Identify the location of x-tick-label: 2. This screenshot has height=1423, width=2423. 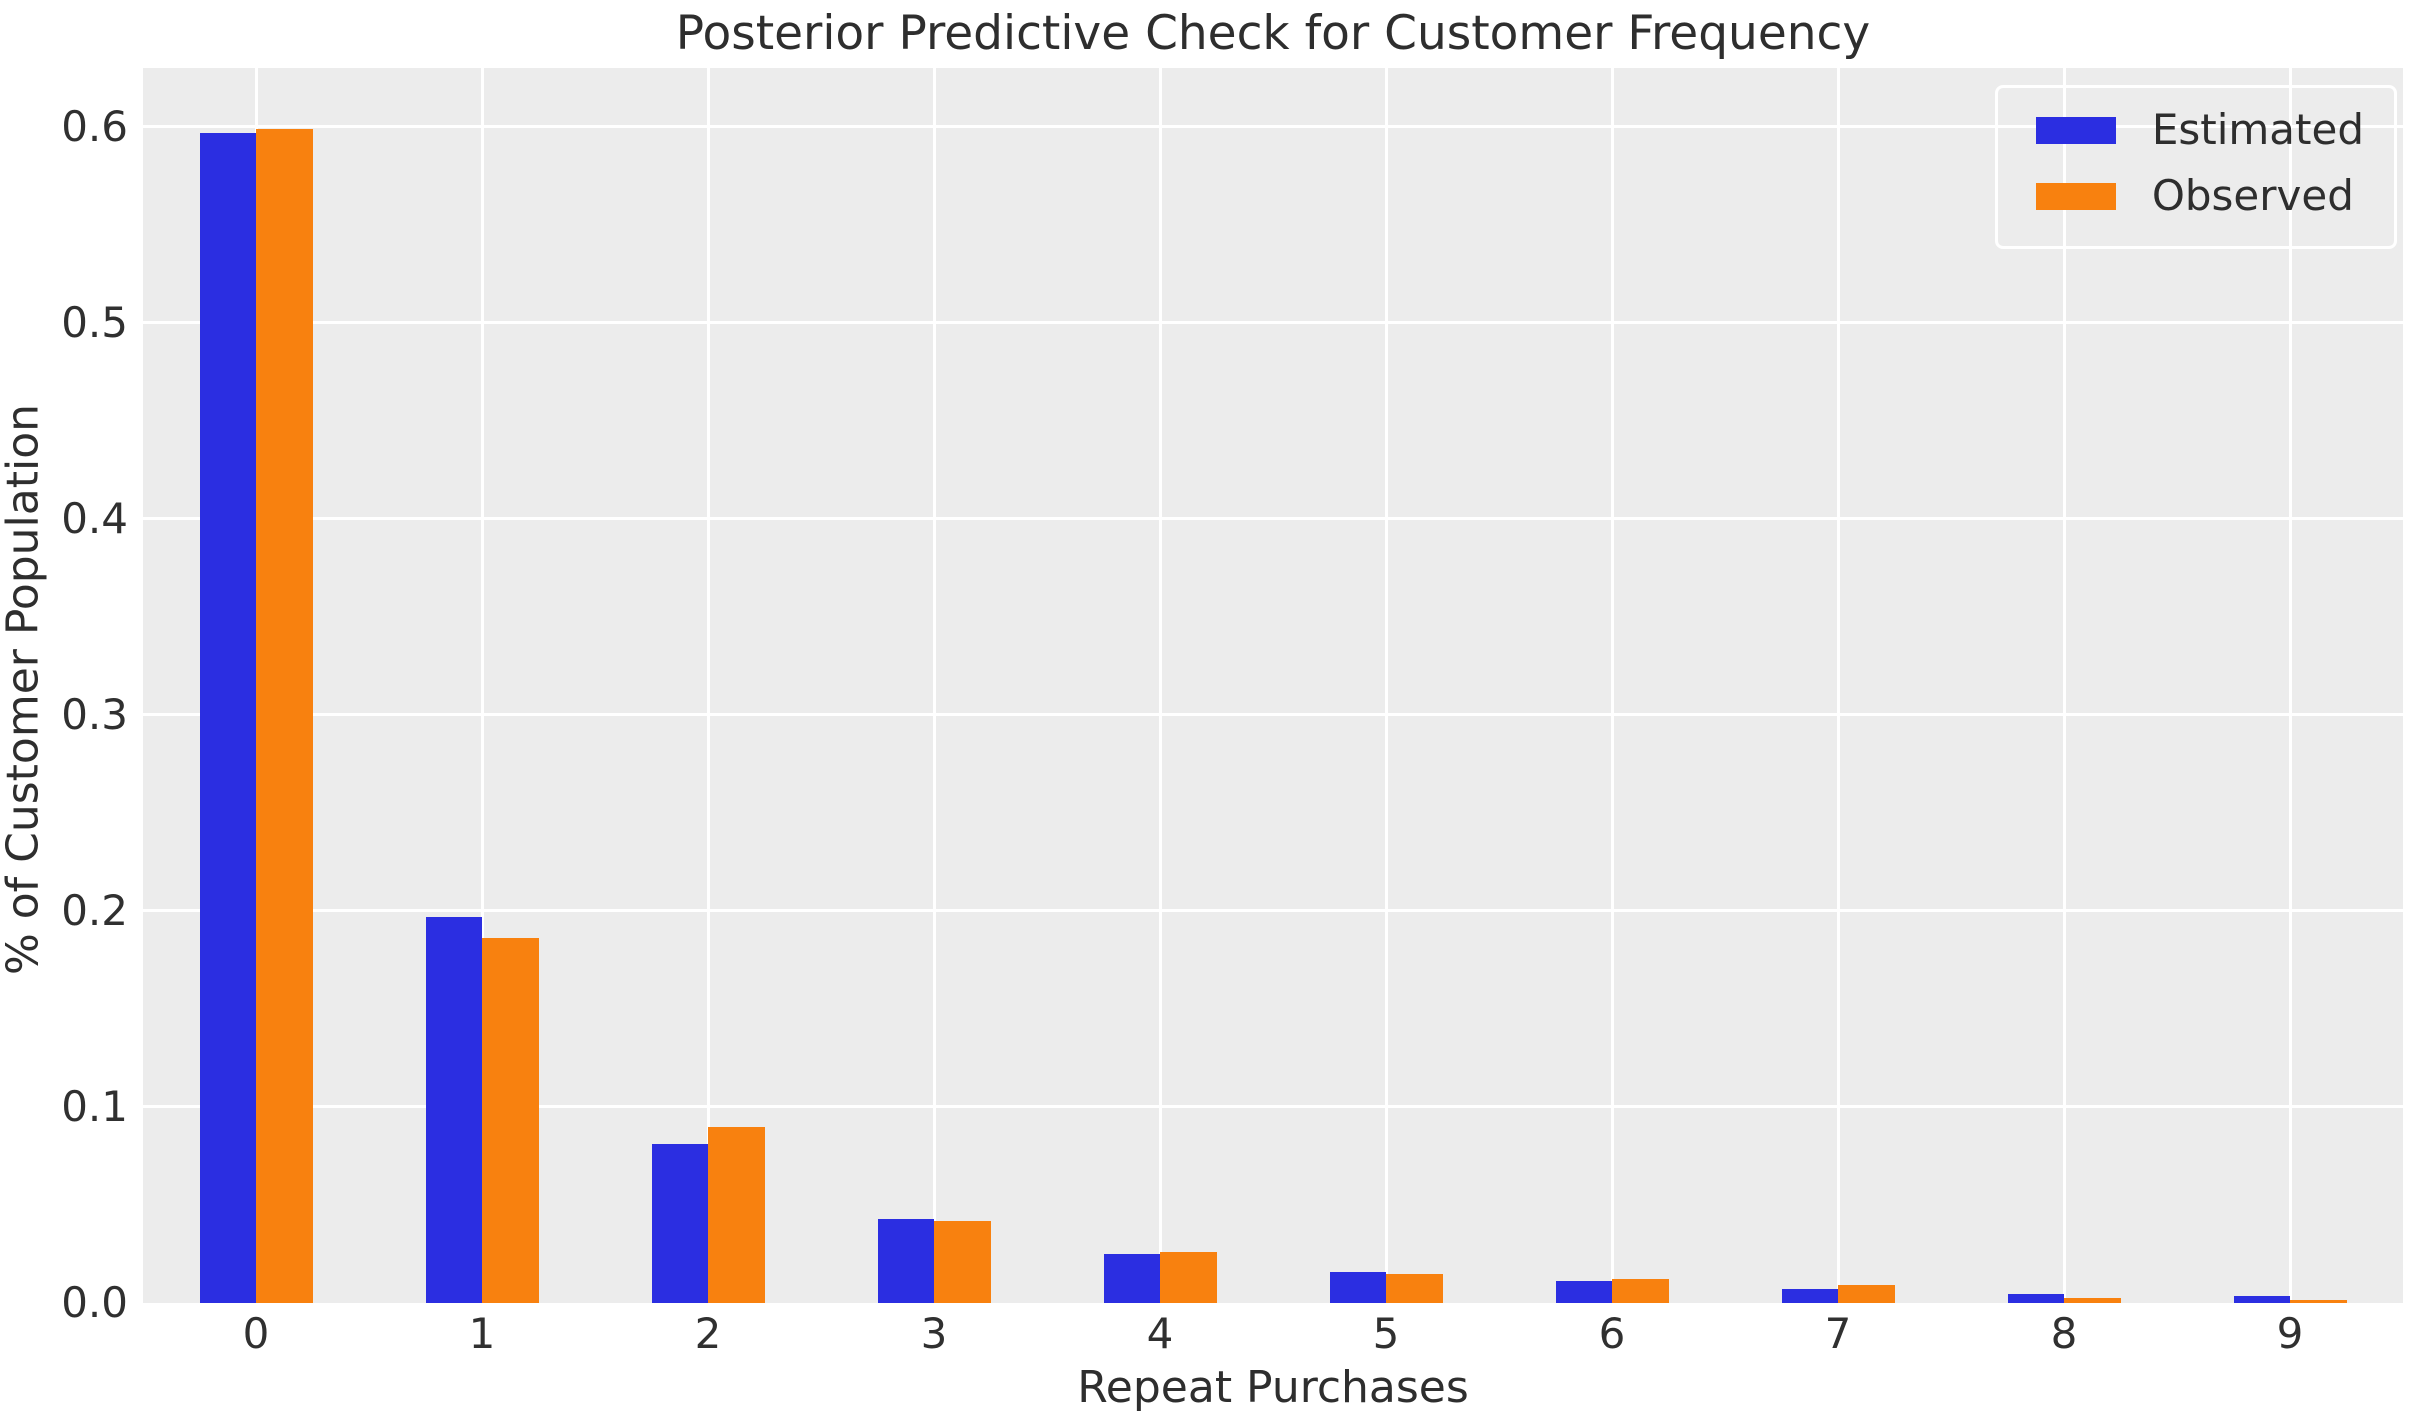
(708, 1333).